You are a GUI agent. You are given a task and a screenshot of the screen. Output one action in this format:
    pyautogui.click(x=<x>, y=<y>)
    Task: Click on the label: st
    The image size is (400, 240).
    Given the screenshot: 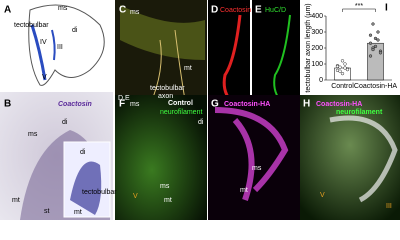 What is the action you would take?
    pyautogui.click(x=47, y=211)
    